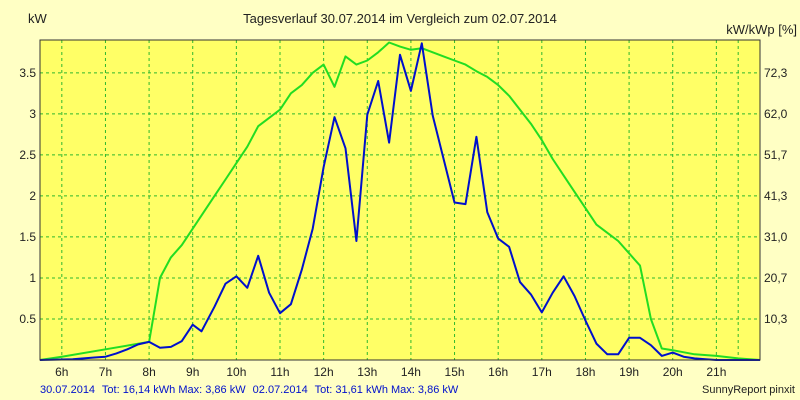 This screenshot has height=400, width=800. What do you see at coordinates (174, 390) in the screenshot?
I see `legend-series1-stats: Tot: 16,14 kWh Max: 3,86 kW` at bounding box center [174, 390].